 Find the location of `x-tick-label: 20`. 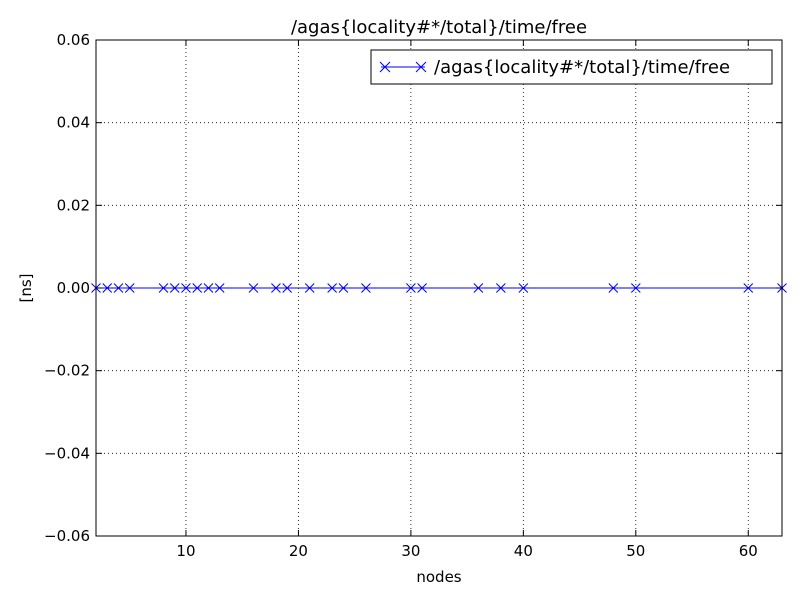

x-tick-label: 20 is located at coordinates (298, 551).